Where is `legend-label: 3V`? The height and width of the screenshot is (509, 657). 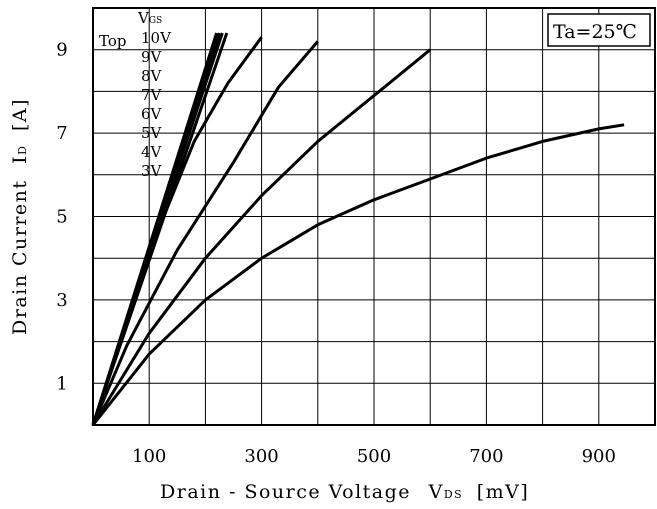
legend-label: 3V is located at coordinates (152, 171).